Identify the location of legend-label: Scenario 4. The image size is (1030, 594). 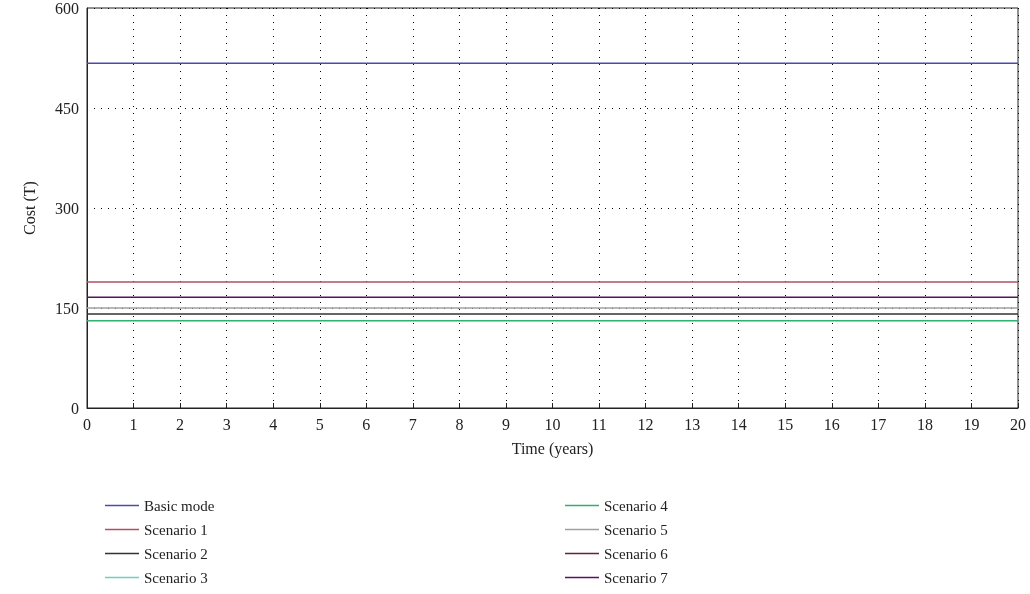
(636, 505).